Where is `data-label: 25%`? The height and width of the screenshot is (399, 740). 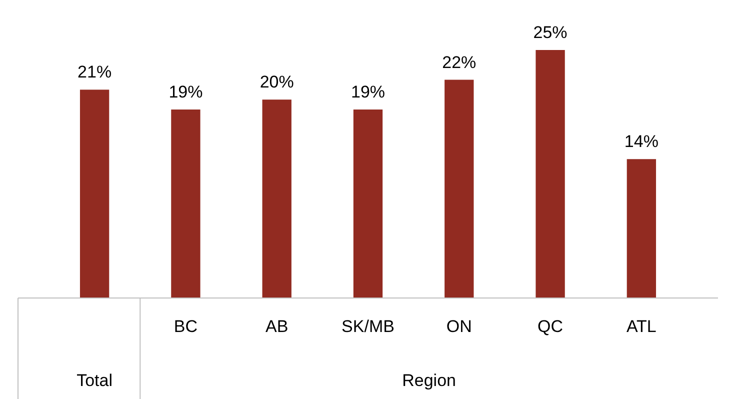 data-label: 25% is located at coordinates (550, 32).